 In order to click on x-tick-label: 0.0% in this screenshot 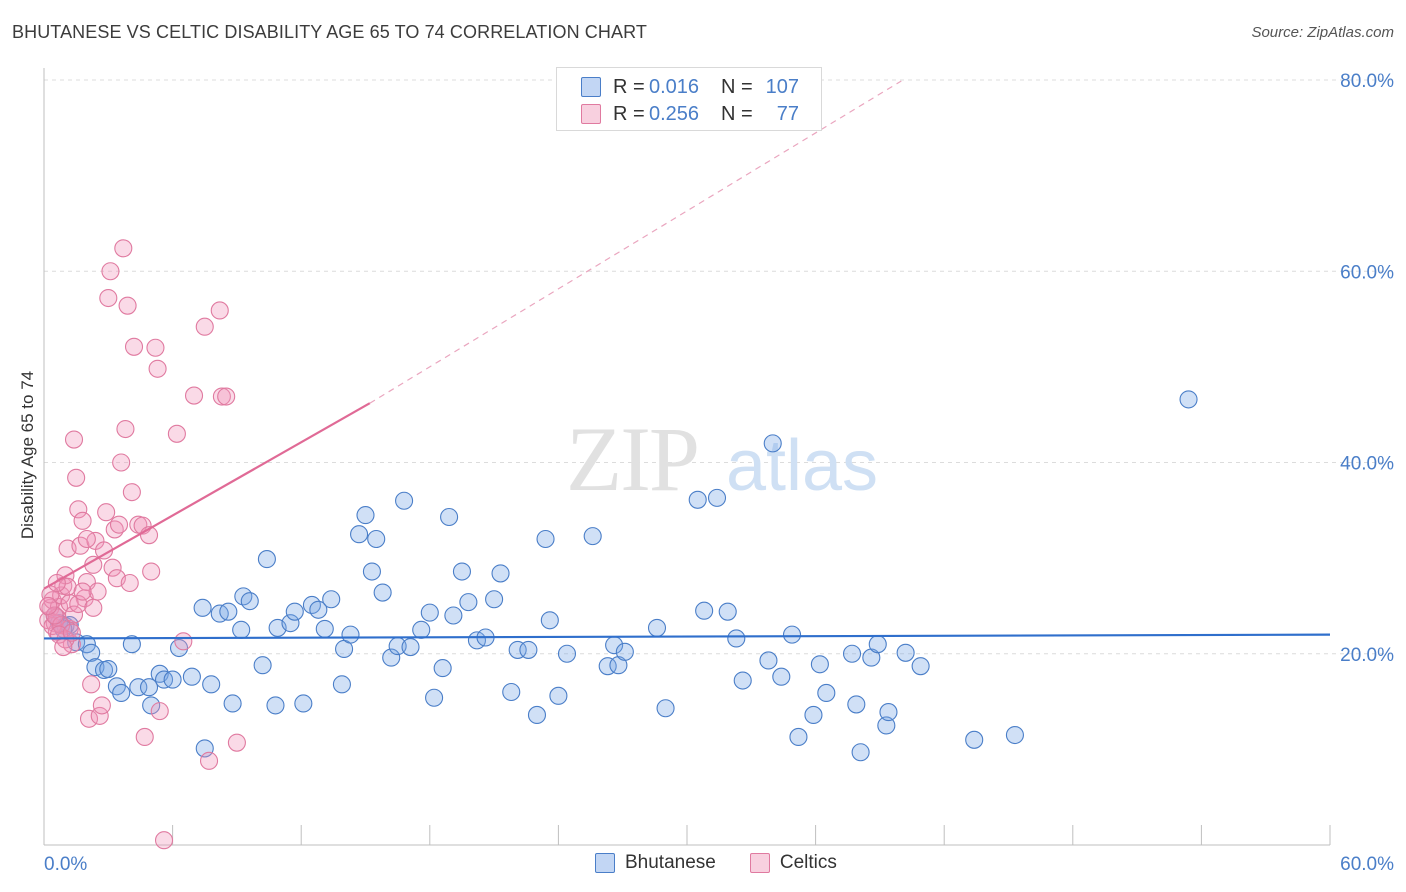, I will do `click(65, 864)`.